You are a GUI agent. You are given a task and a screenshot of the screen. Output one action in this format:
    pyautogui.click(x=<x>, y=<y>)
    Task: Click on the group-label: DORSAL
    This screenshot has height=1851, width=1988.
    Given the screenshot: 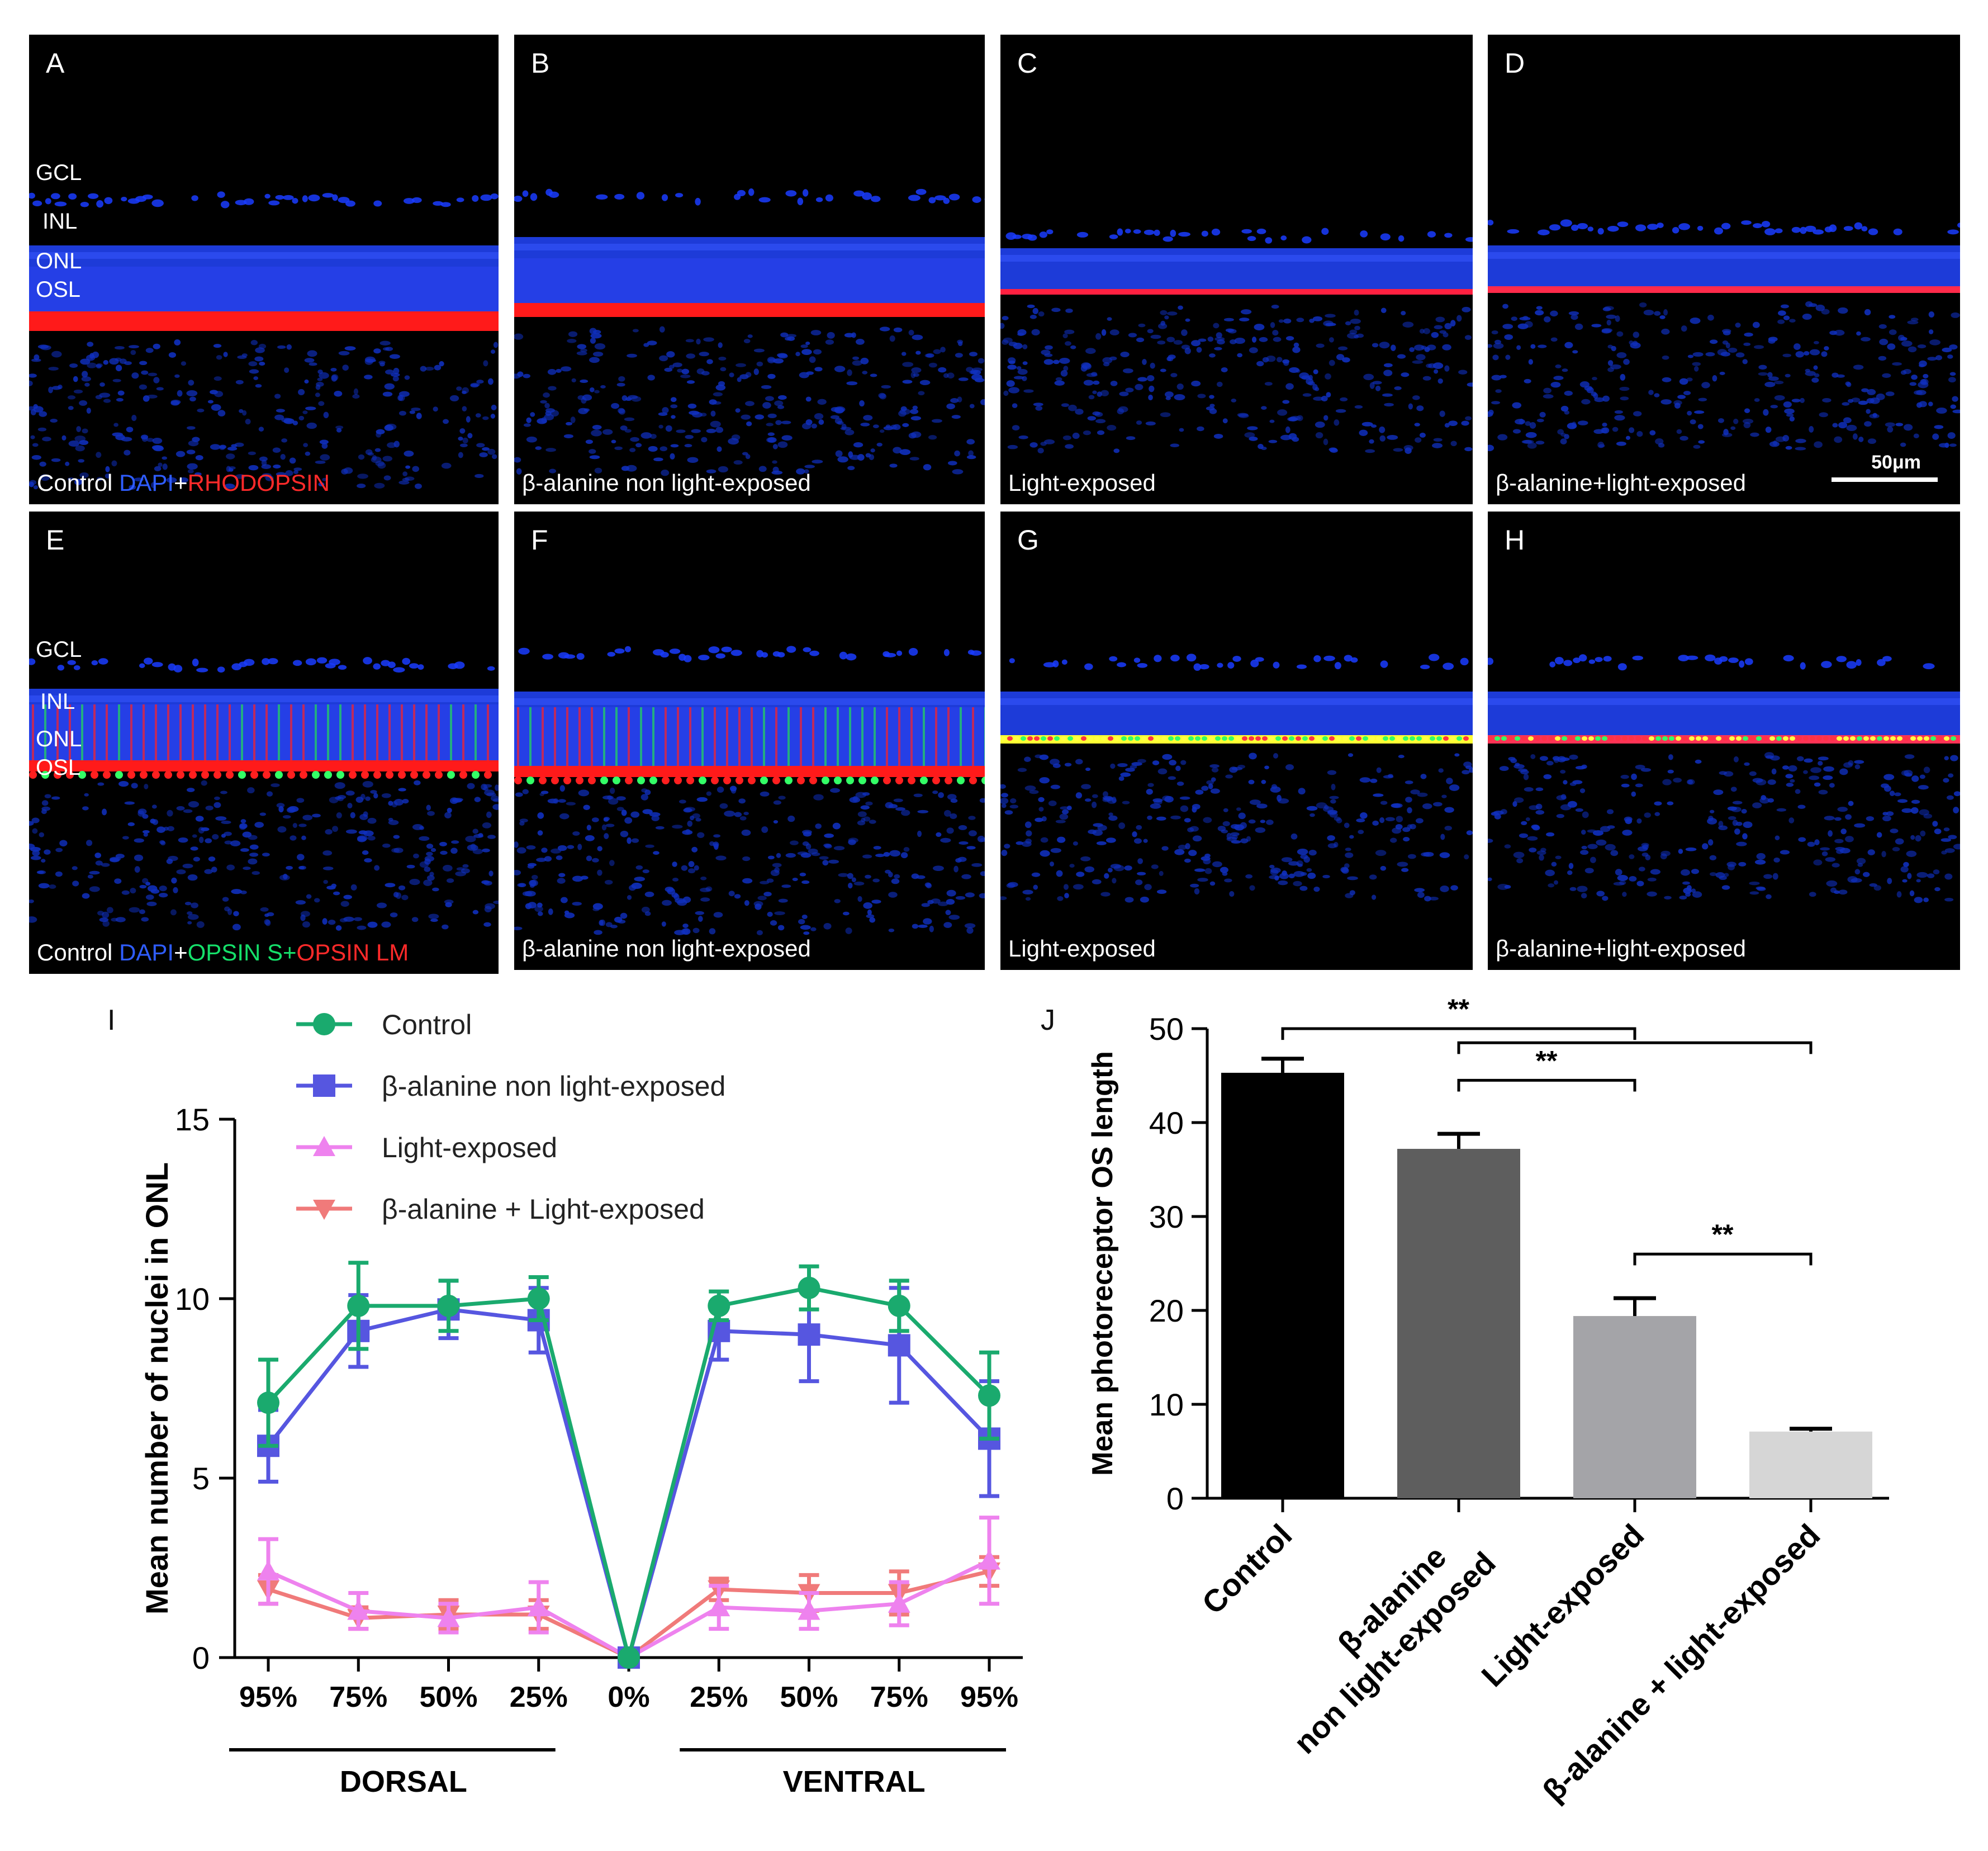 What is the action you would take?
    pyautogui.click(x=403, y=1781)
    